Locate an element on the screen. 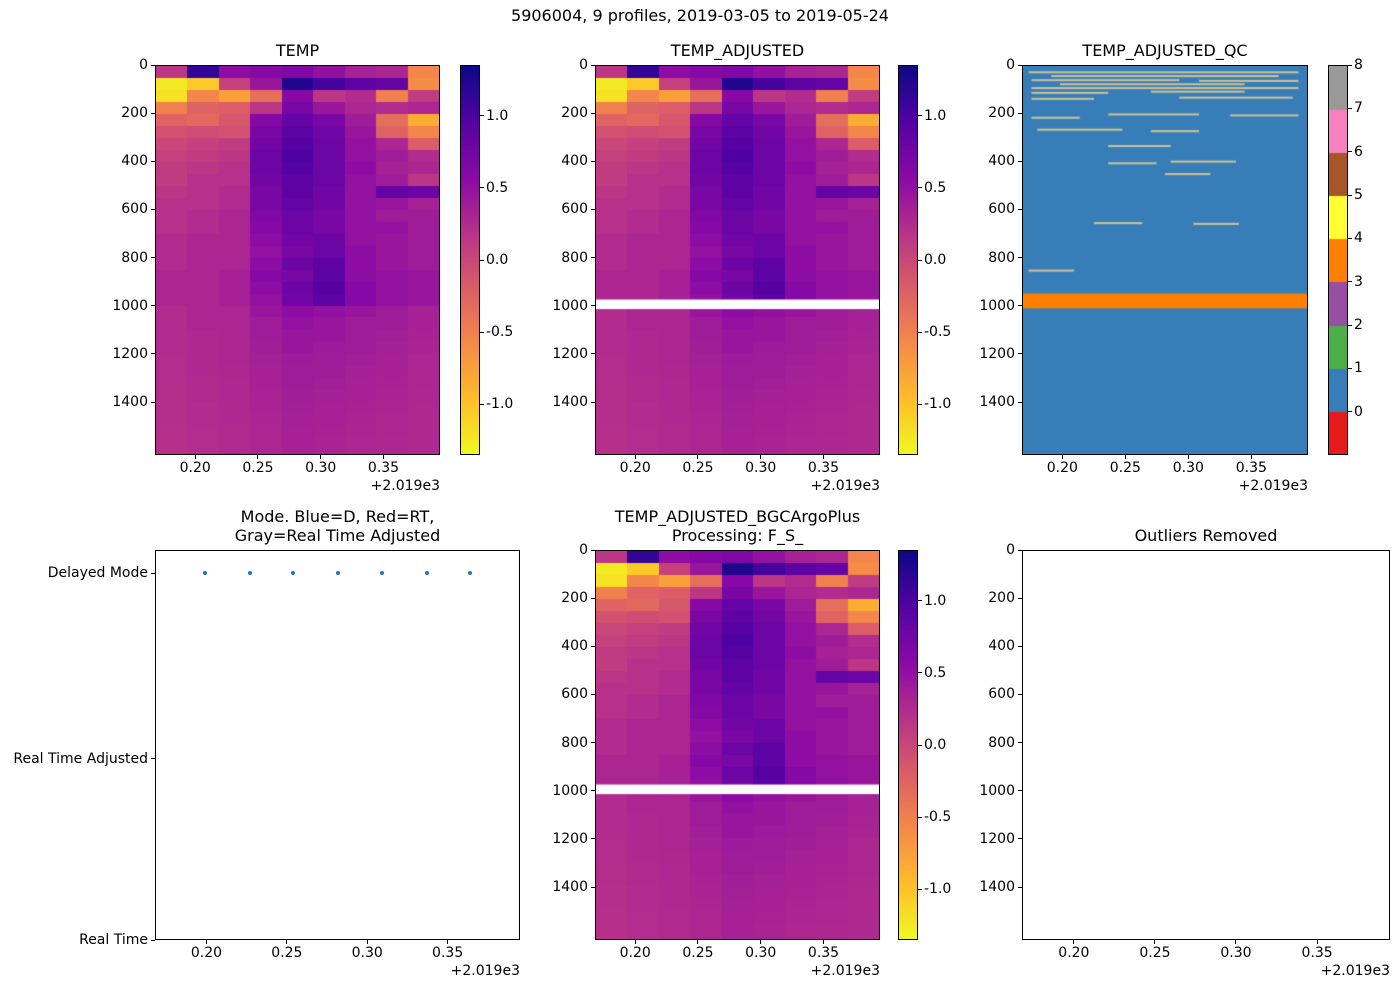  qc-heatmap-canvas is located at coordinates (1165, 260).